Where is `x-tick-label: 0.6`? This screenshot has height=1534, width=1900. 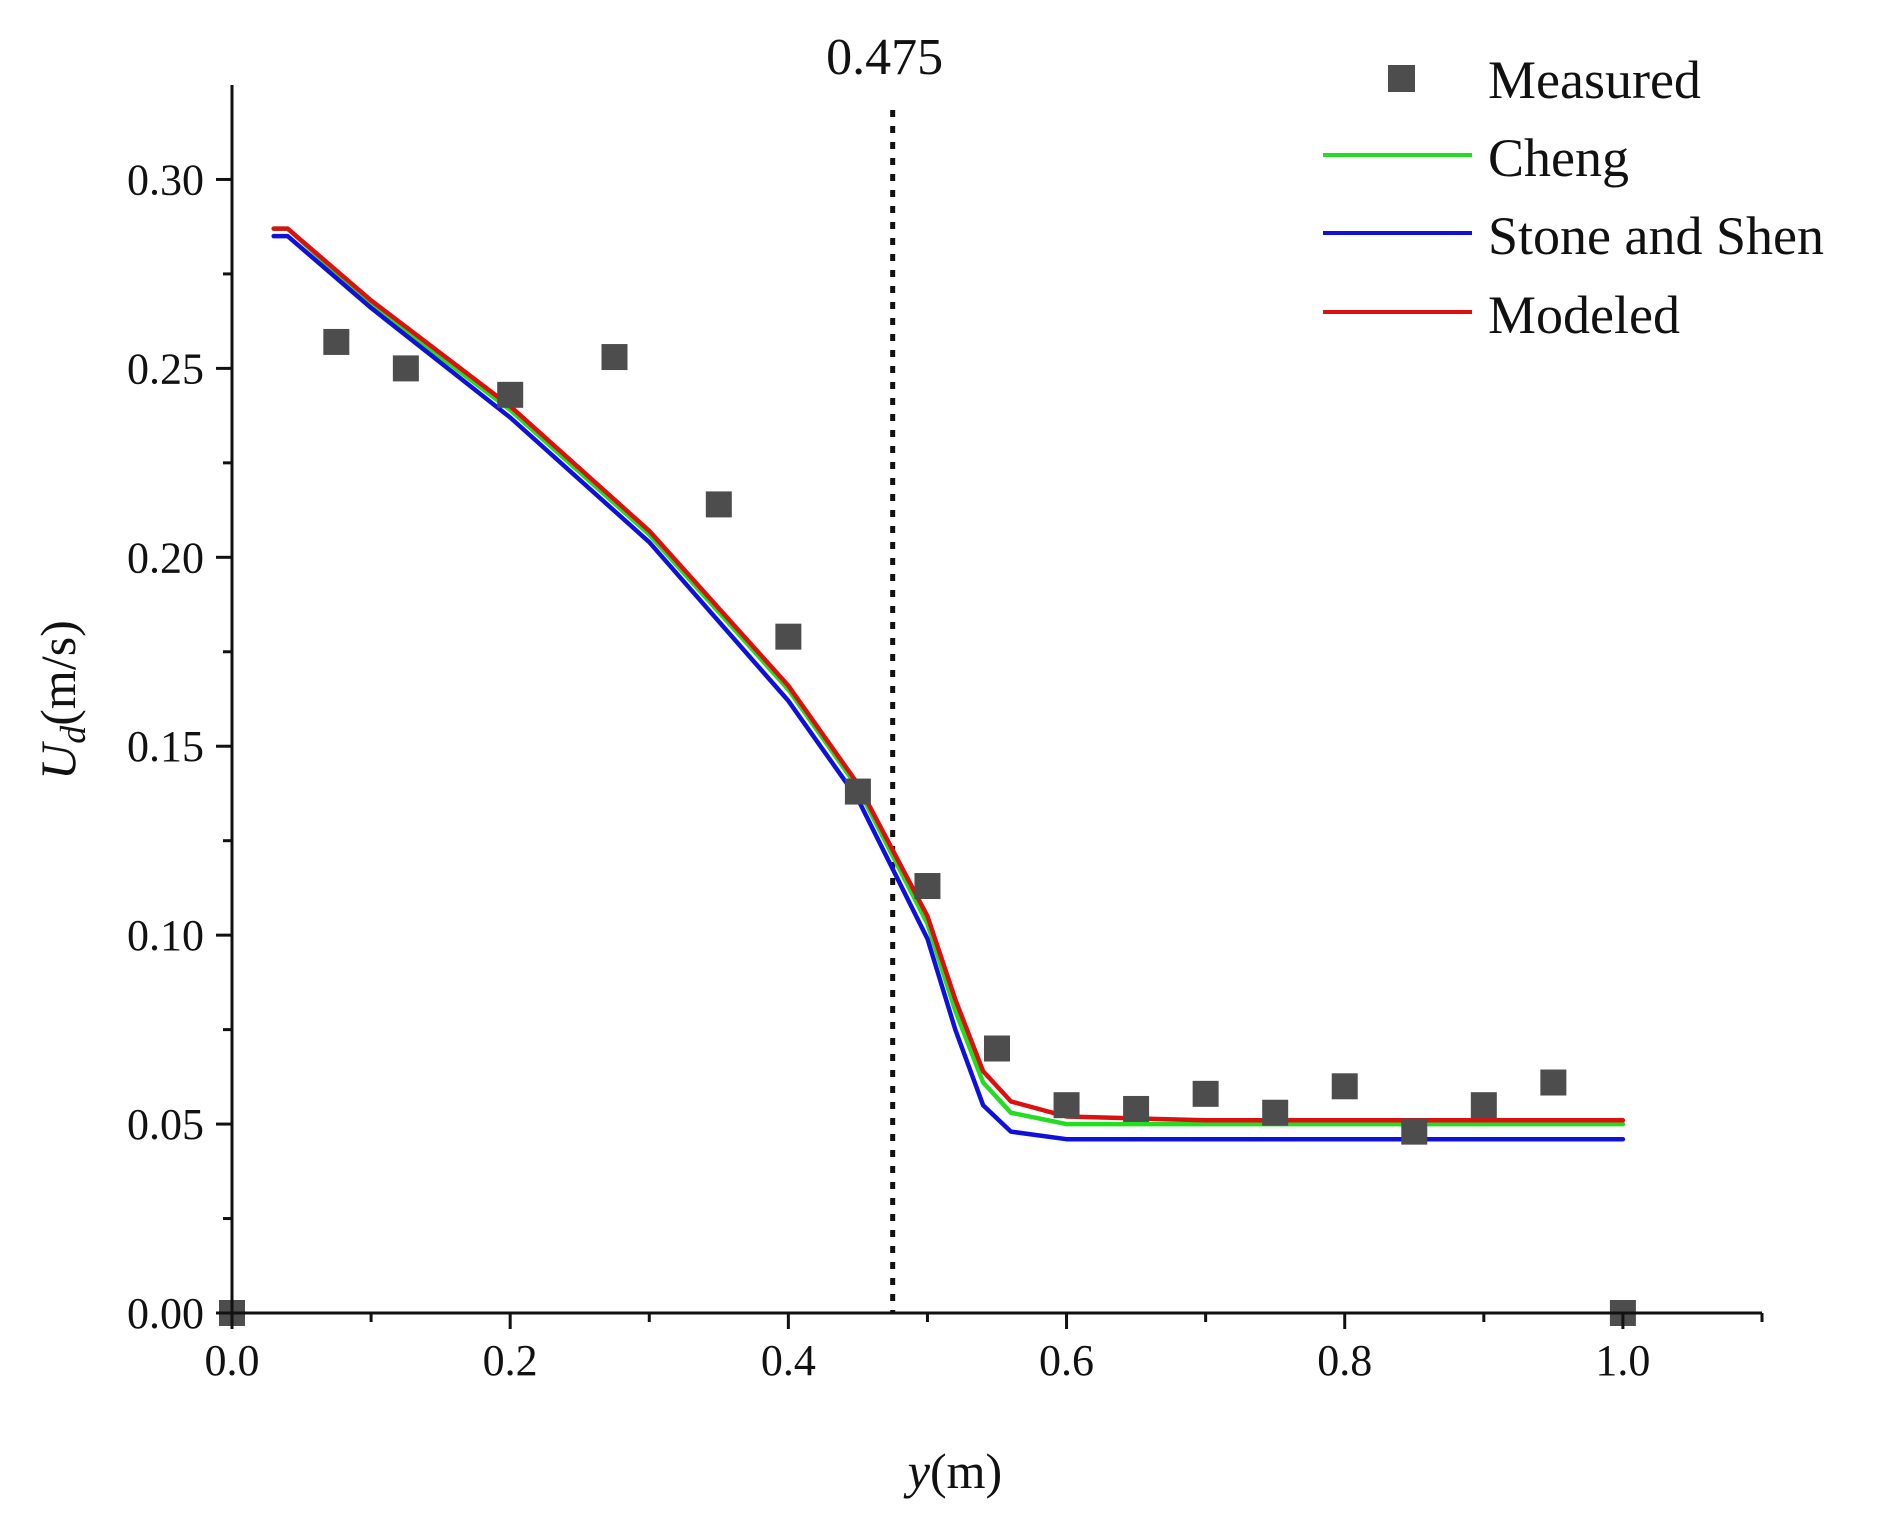 x-tick-label: 0.6 is located at coordinates (1066, 1360).